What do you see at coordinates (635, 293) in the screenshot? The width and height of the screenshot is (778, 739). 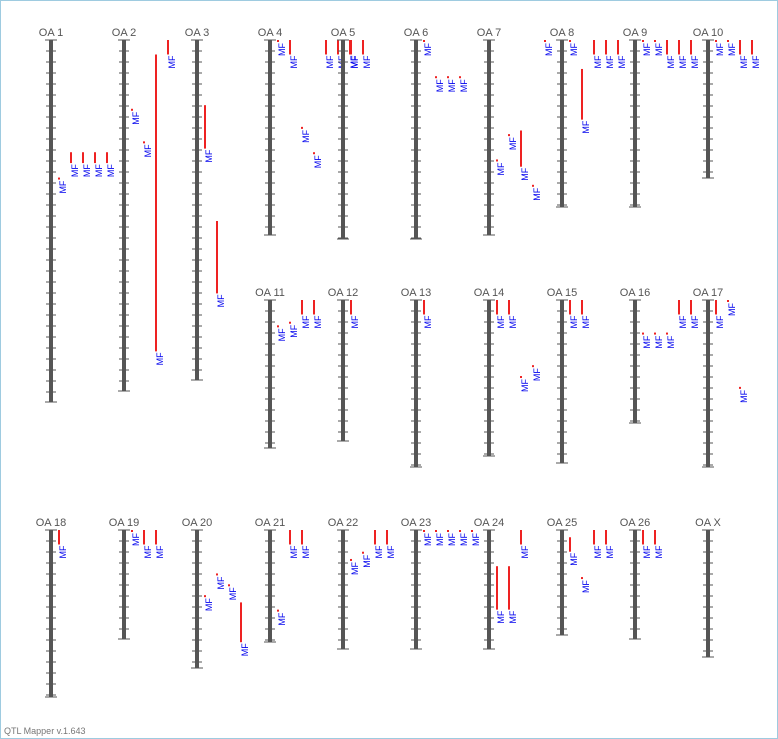 I see `chromosome-label-oa-16: OA 16` at bounding box center [635, 293].